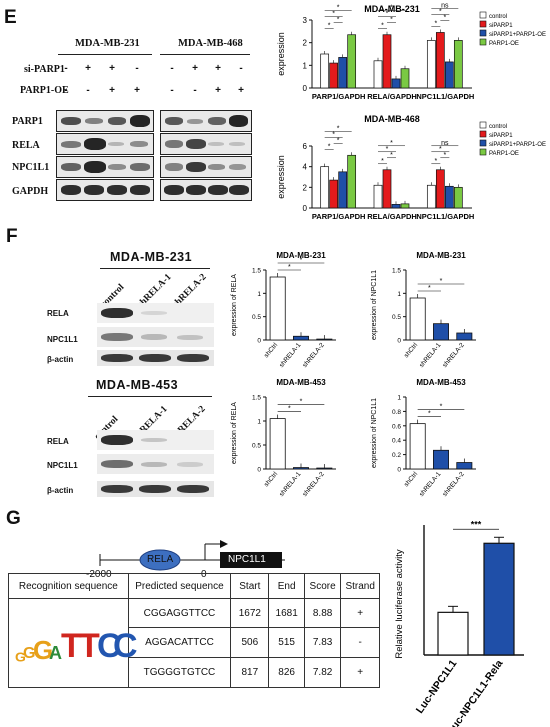 Image resolution: width=550 pixels, height=727 pixels. I want to click on table-cell: 515, so click(286, 642).